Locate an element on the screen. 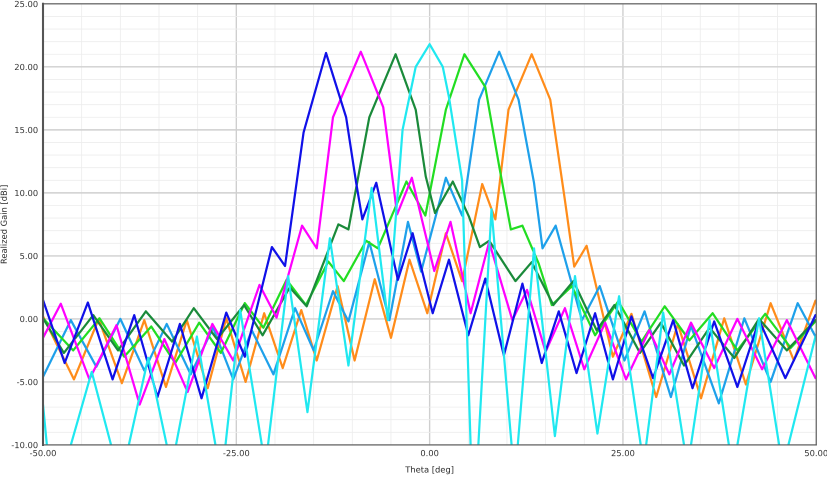 The height and width of the screenshot is (481, 827). y-tick-label: 5.00 is located at coordinates (29, 256).